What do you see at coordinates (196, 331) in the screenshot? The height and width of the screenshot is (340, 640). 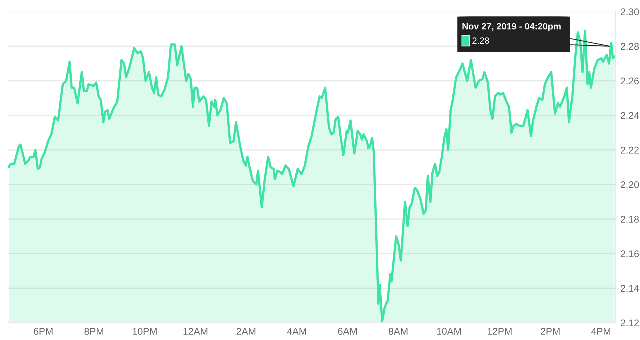 I see `x-tick-label: 12AM` at bounding box center [196, 331].